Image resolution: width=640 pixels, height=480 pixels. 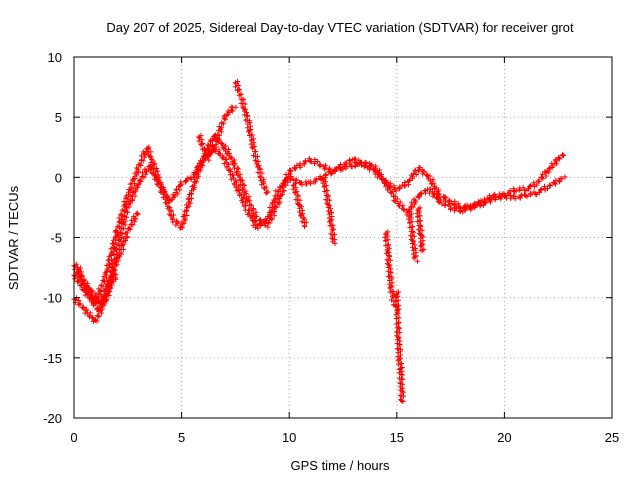 I want to click on x-tick-label: 10, so click(x=289, y=437).